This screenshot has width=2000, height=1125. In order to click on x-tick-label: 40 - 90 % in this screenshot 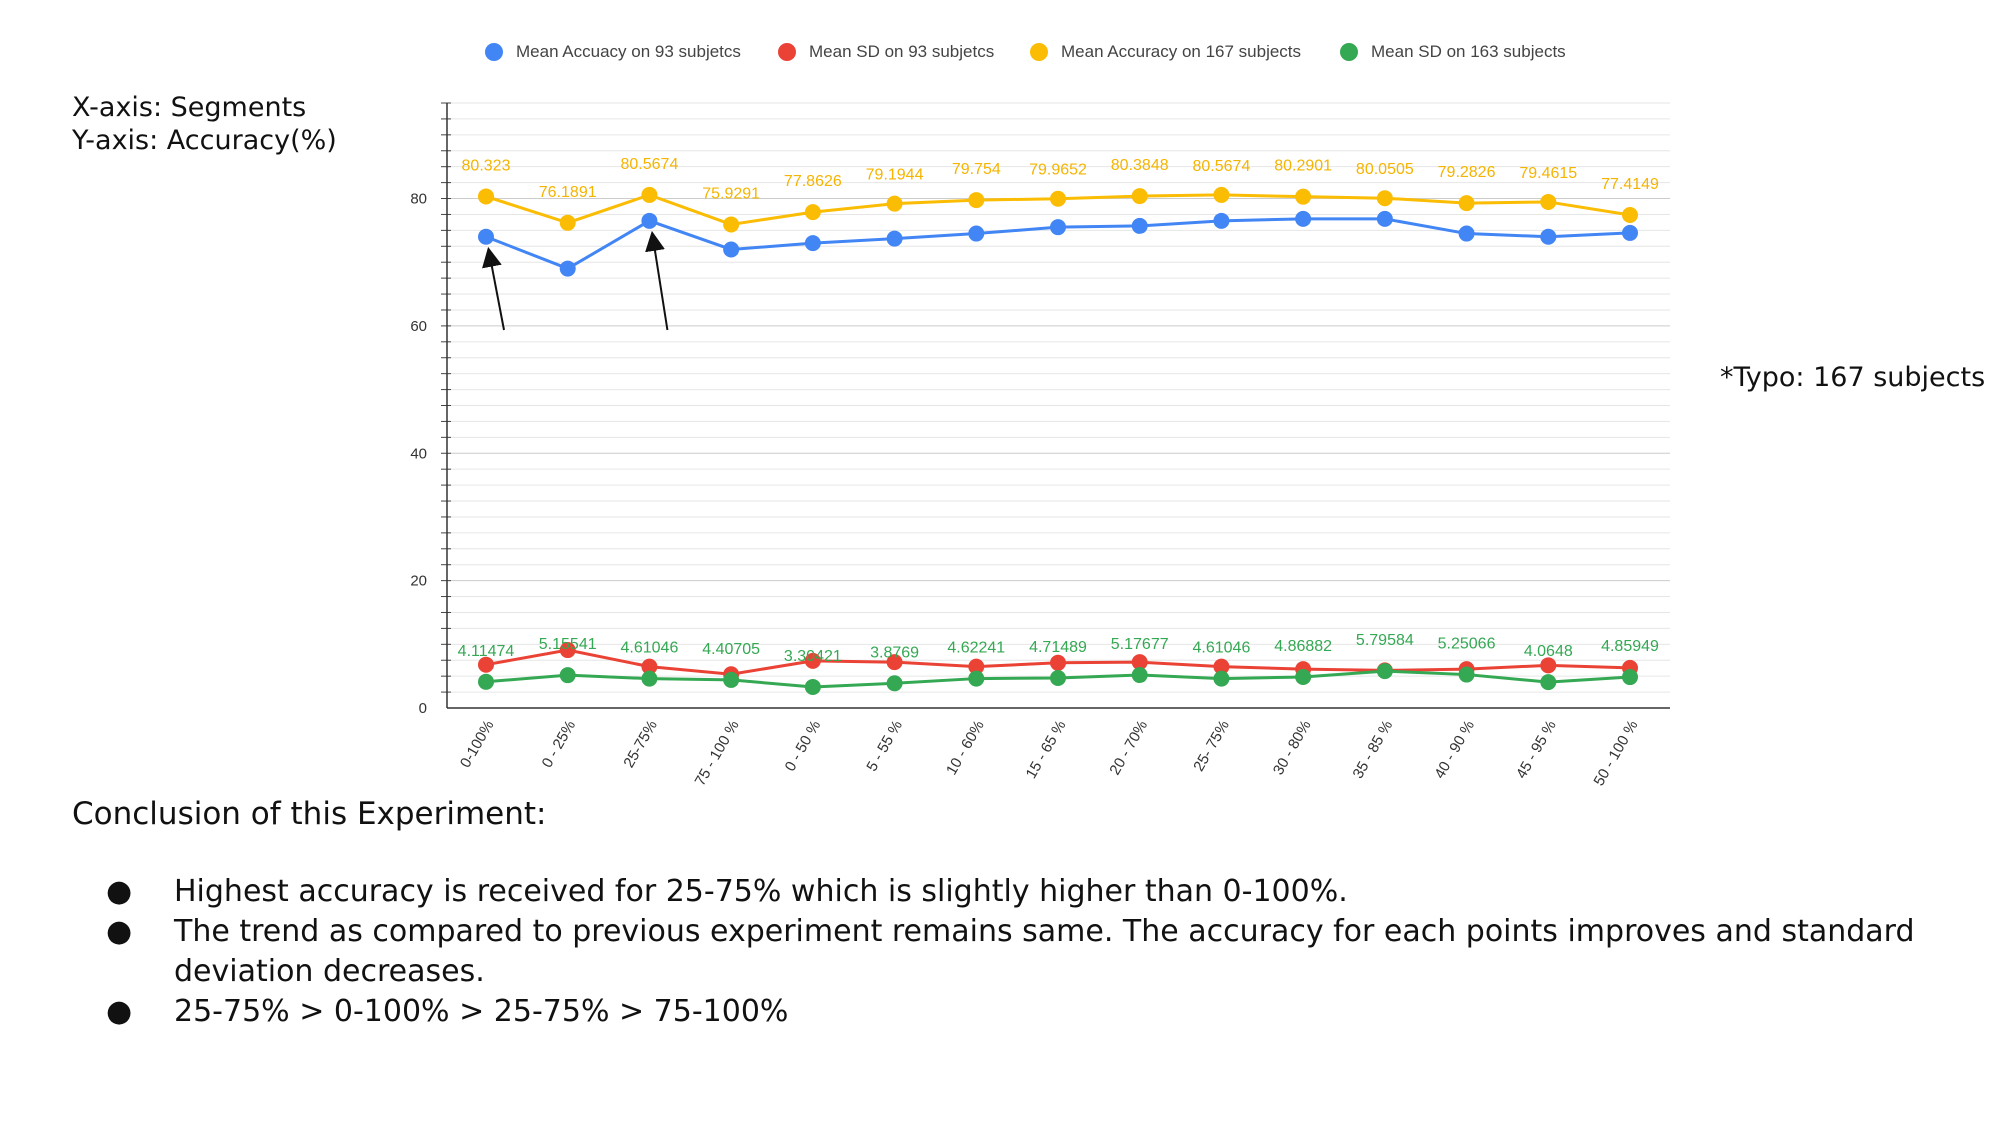, I will do `click(1454, 750)`.